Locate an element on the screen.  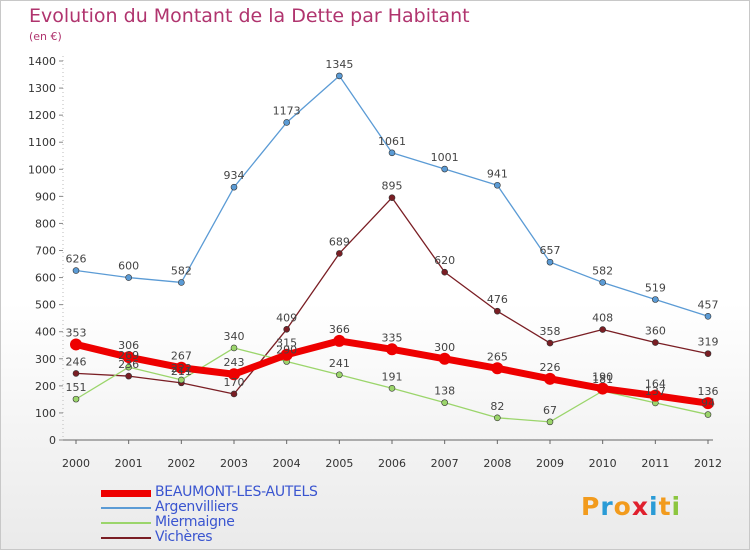
y-tick-label: 700 is located at coordinates (45, 251).